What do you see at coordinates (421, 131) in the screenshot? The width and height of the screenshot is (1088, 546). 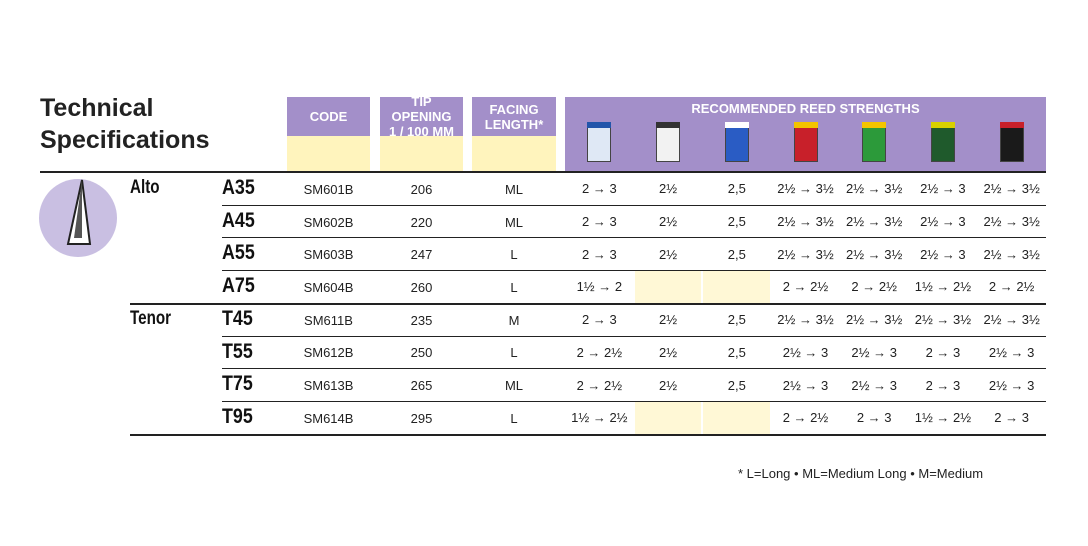 I see `header-text: 1 / 100 MM` at bounding box center [421, 131].